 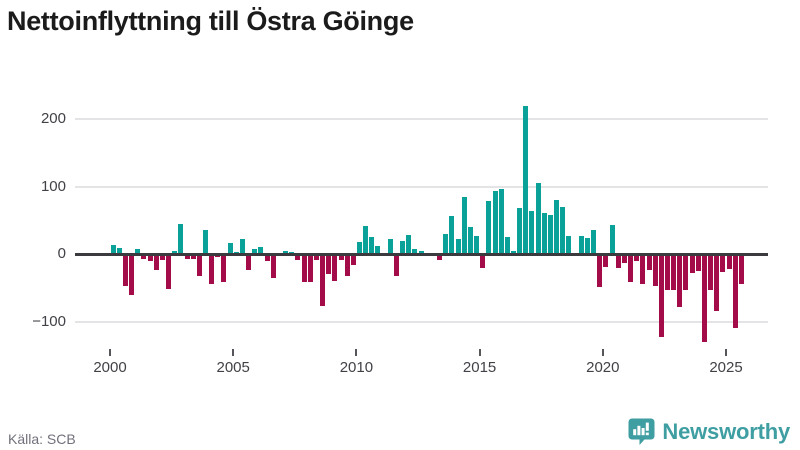 I want to click on newsworthy-logo: Newsworthy, so click(x=709, y=432).